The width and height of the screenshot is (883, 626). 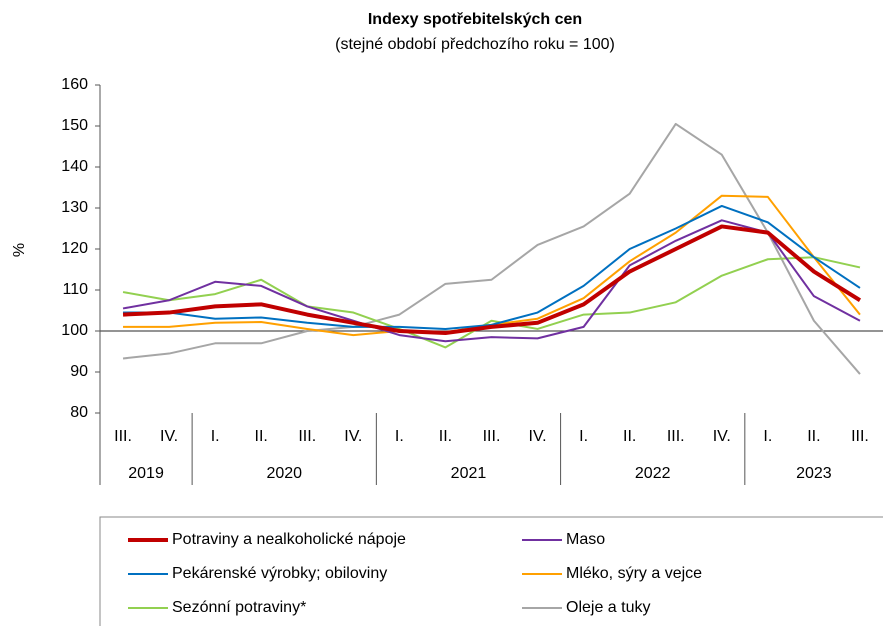 What do you see at coordinates (289, 539) in the screenshot?
I see `legend-label: Potraviny a nealkoholické nápoje` at bounding box center [289, 539].